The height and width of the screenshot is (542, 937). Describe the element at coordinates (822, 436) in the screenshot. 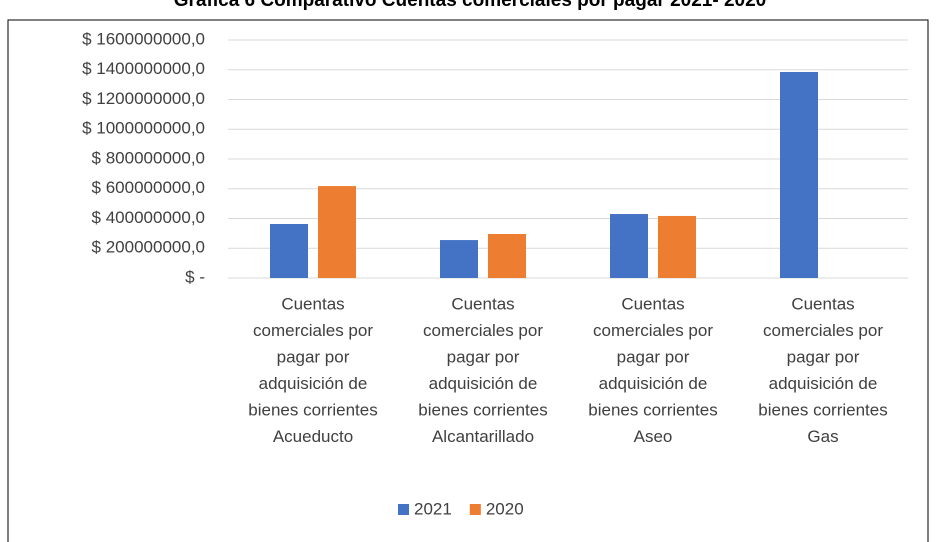

I see `x-tick-label: Gas` at that location.